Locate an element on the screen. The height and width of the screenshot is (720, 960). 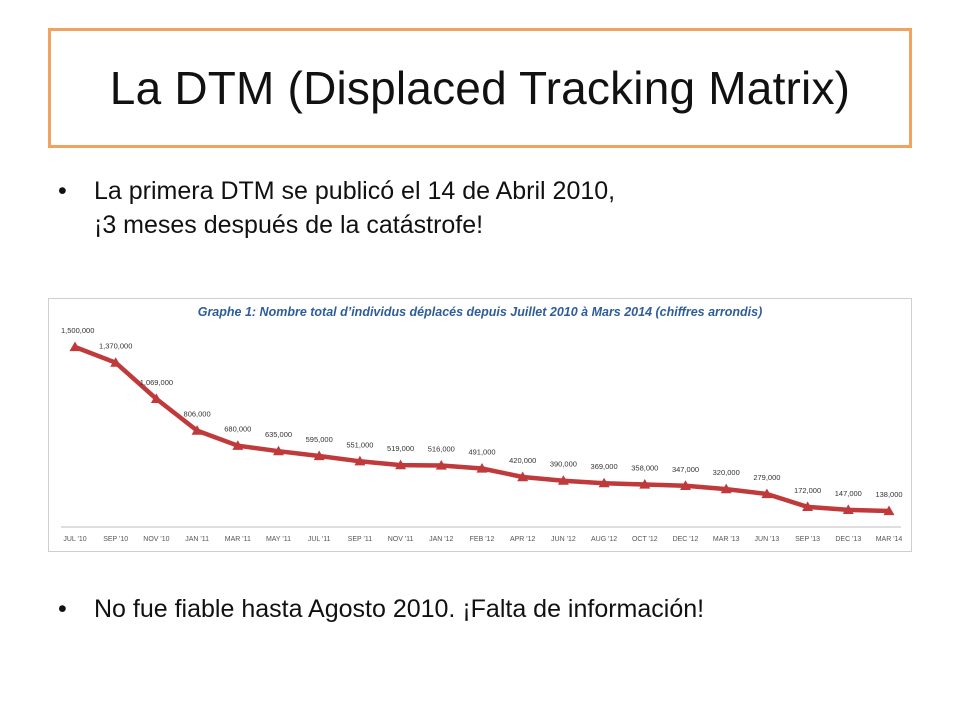
x-tick-label: FEB '12 is located at coordinates (482, 539).